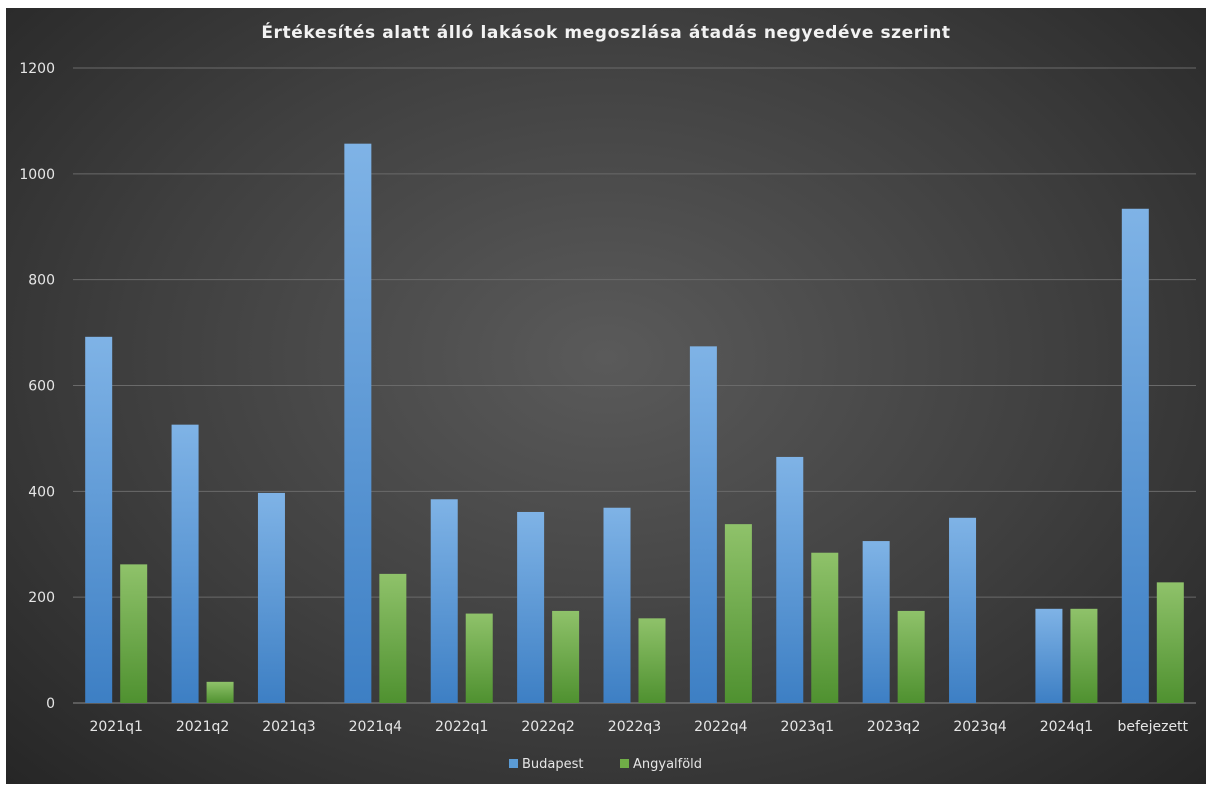 The image size is (1213, 791). What do you see at coordinates (667, 764) in the screenshot?
I see `legend-label: Angyalföld` at bounding box center [667, 764].